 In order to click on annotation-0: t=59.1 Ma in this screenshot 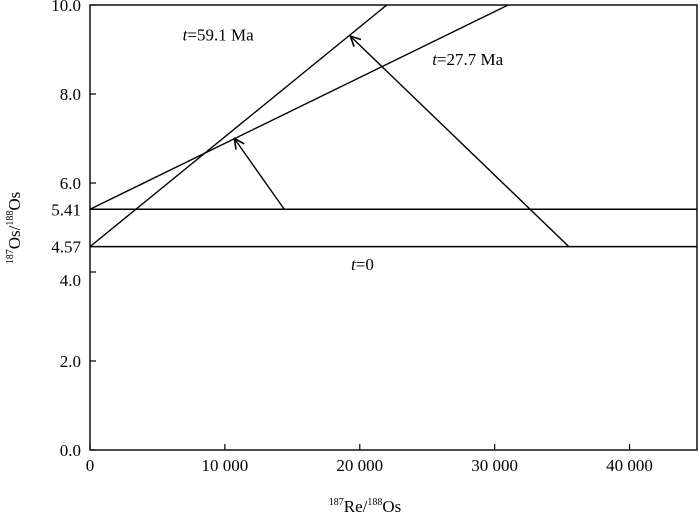, I will do `click(218, 35)`.